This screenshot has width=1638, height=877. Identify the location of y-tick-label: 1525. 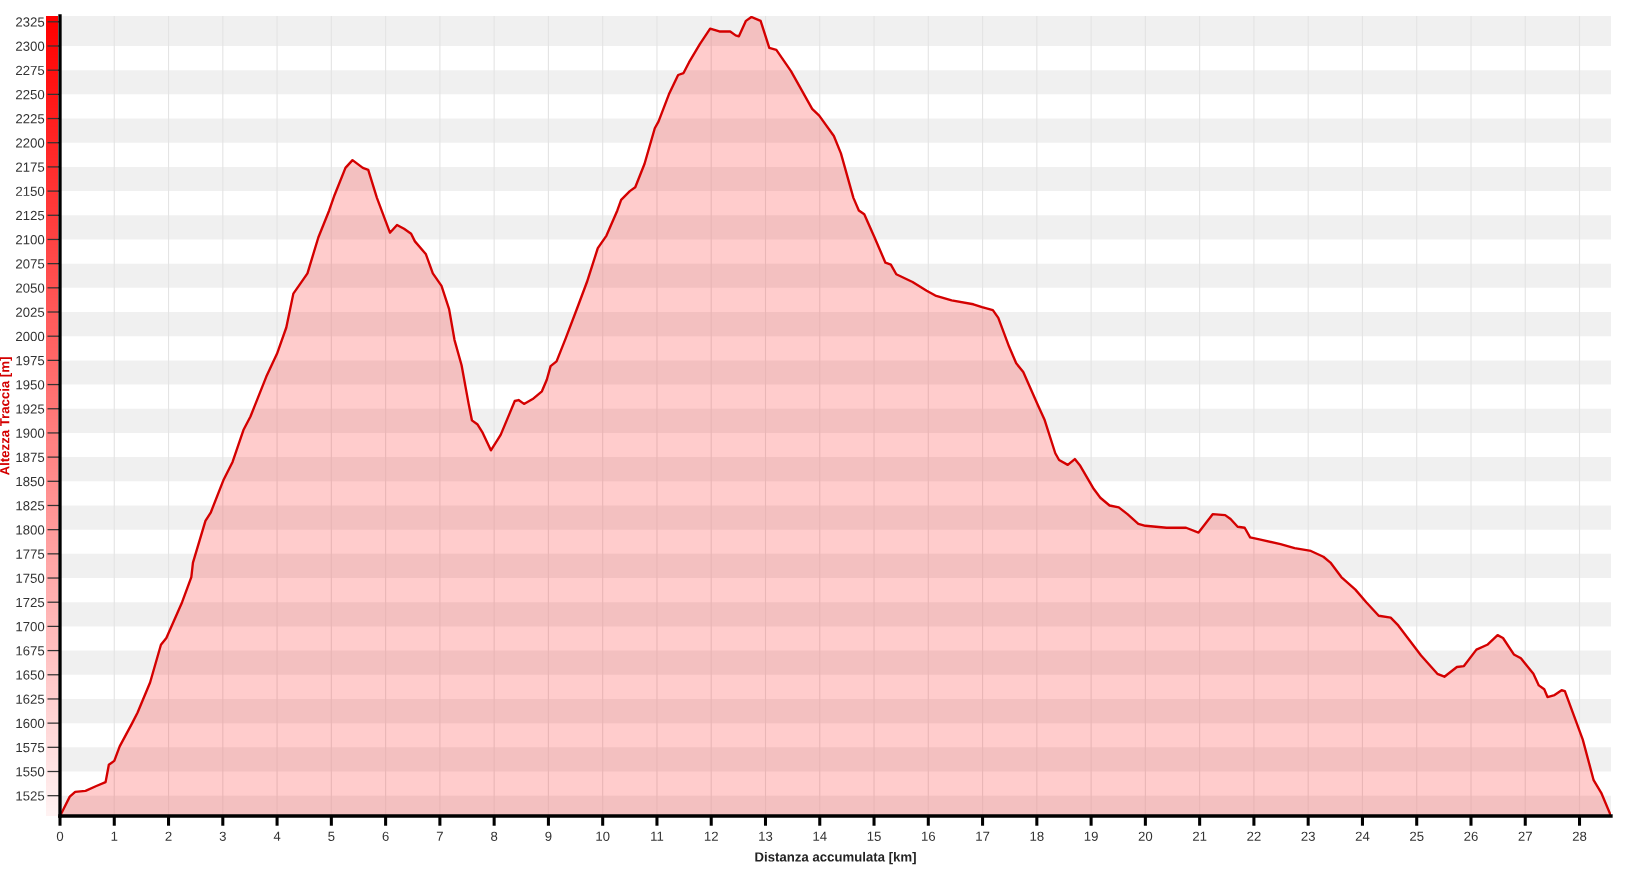
(30, 796).